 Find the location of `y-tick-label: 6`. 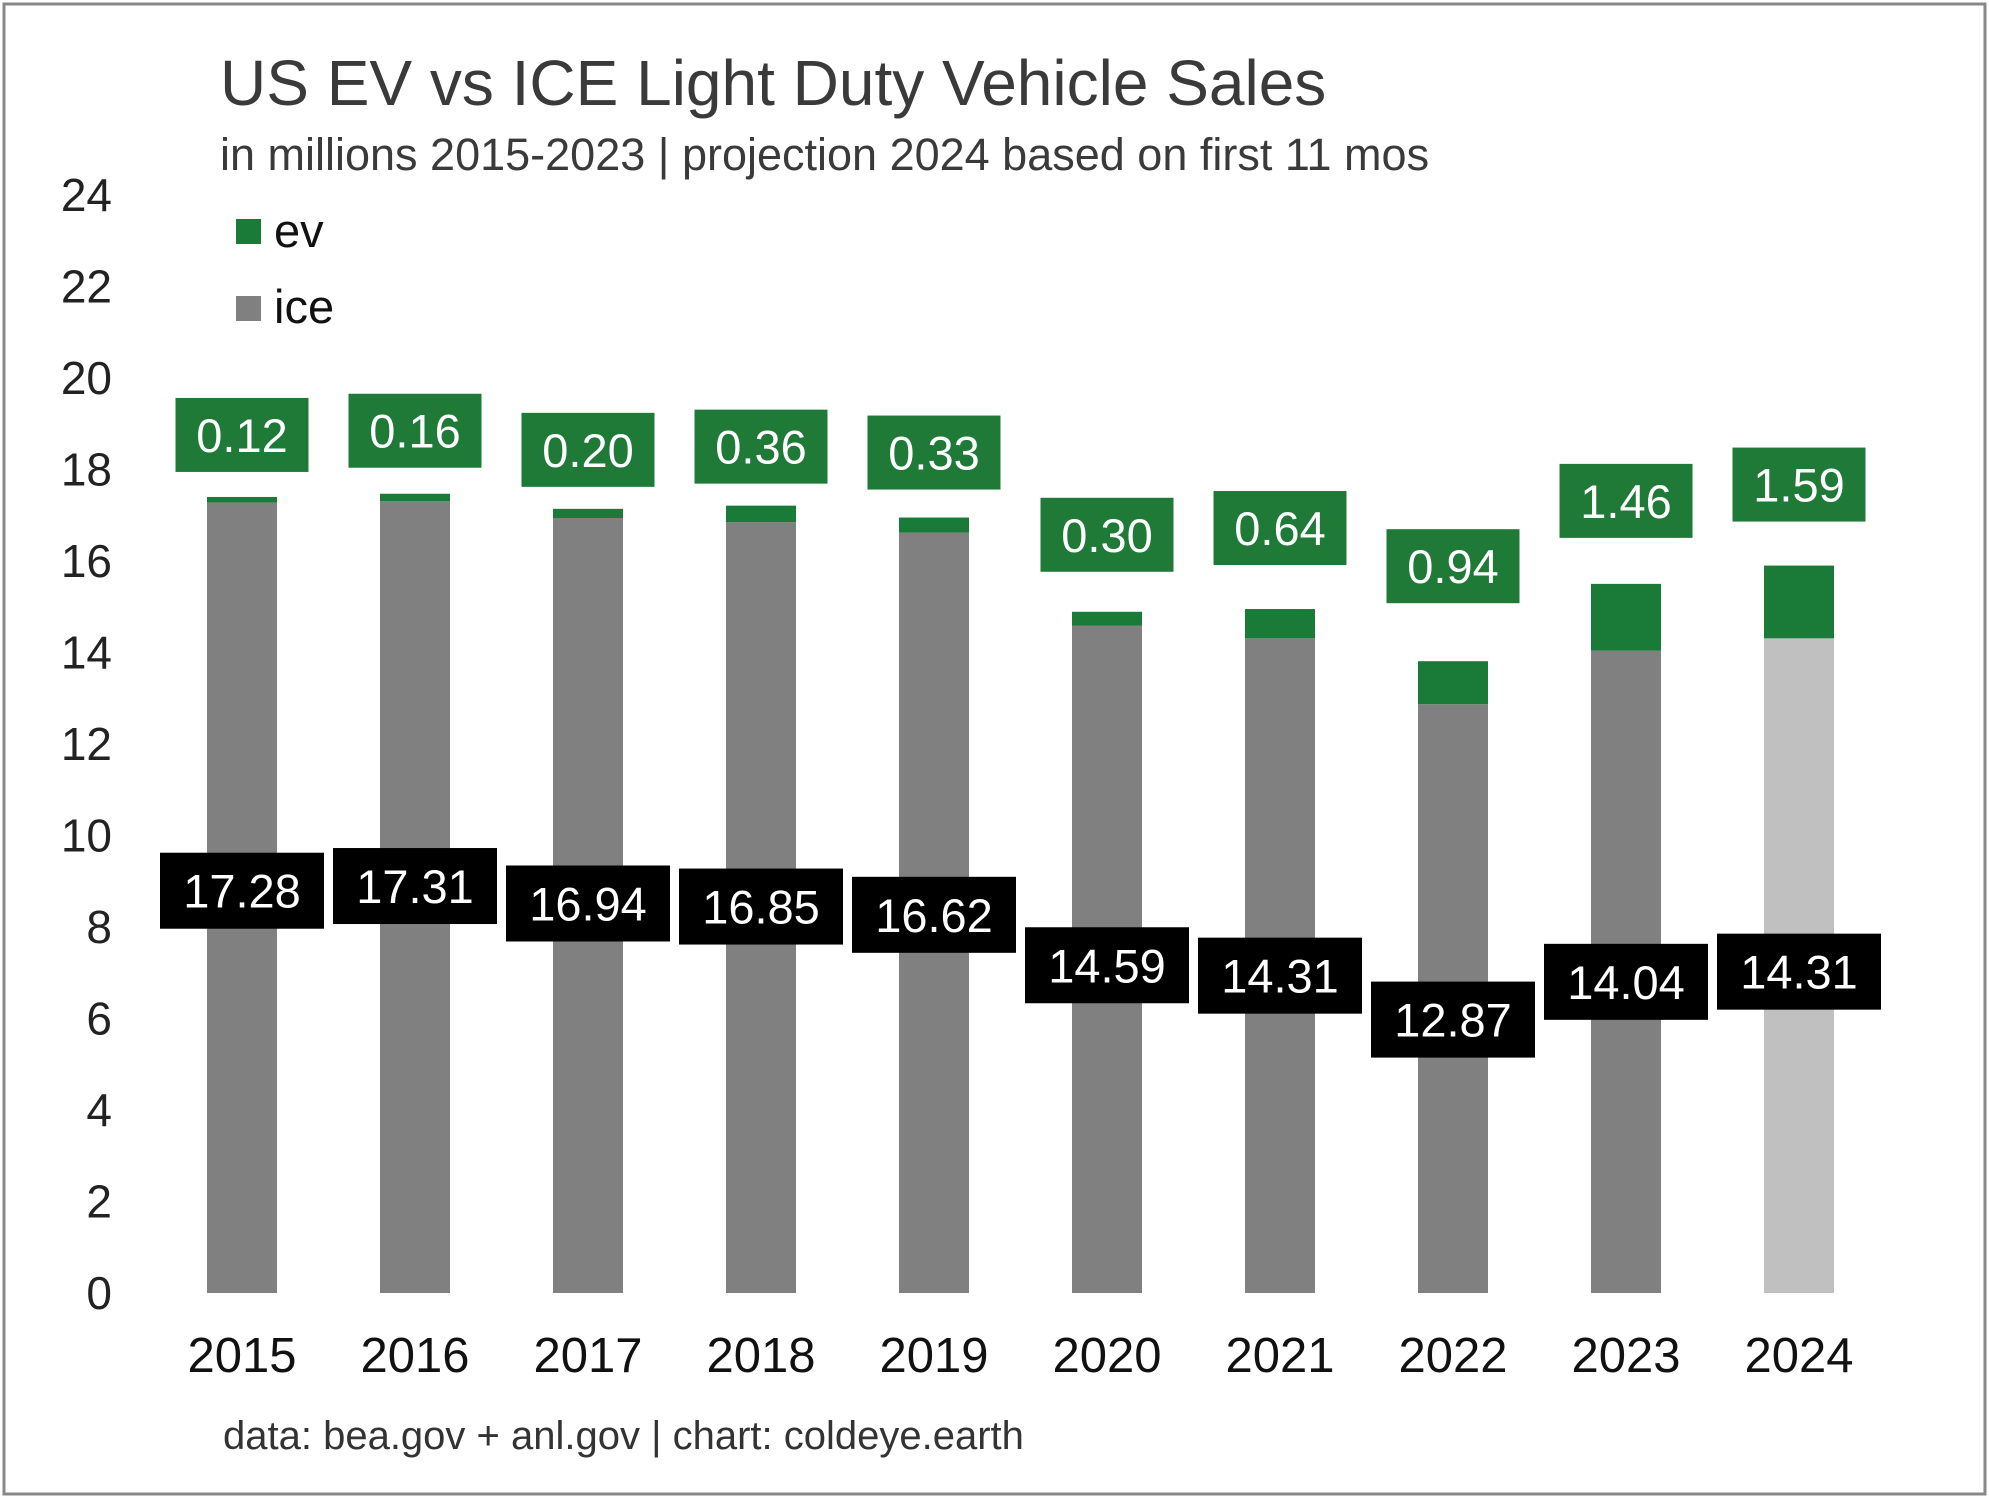

y-tick-label: 6 is located at coordinates (99, 1019).